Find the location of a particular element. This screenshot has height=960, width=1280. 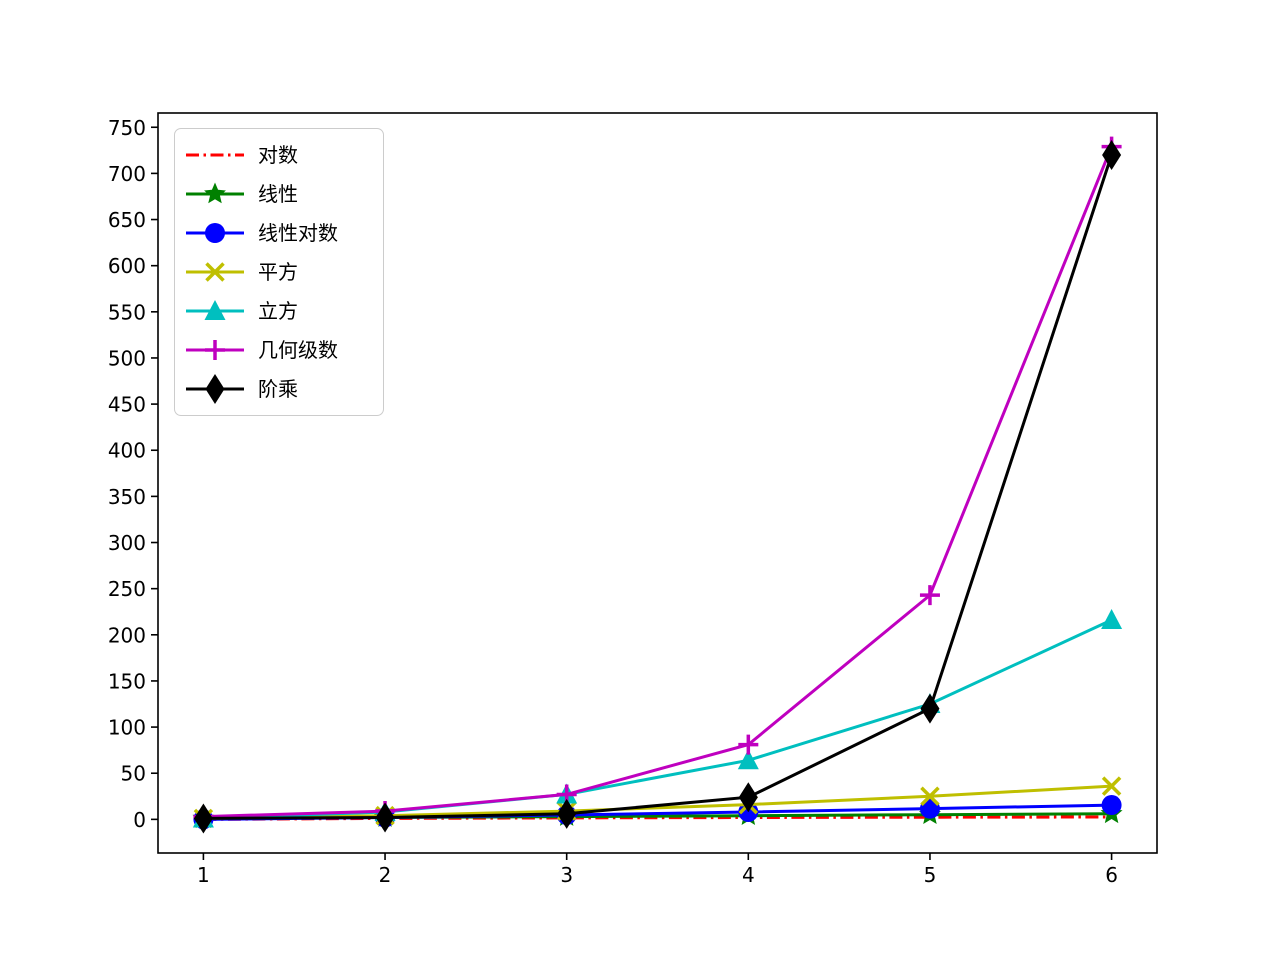

x-tick-label: 4 is located at coordinates (748, 875).